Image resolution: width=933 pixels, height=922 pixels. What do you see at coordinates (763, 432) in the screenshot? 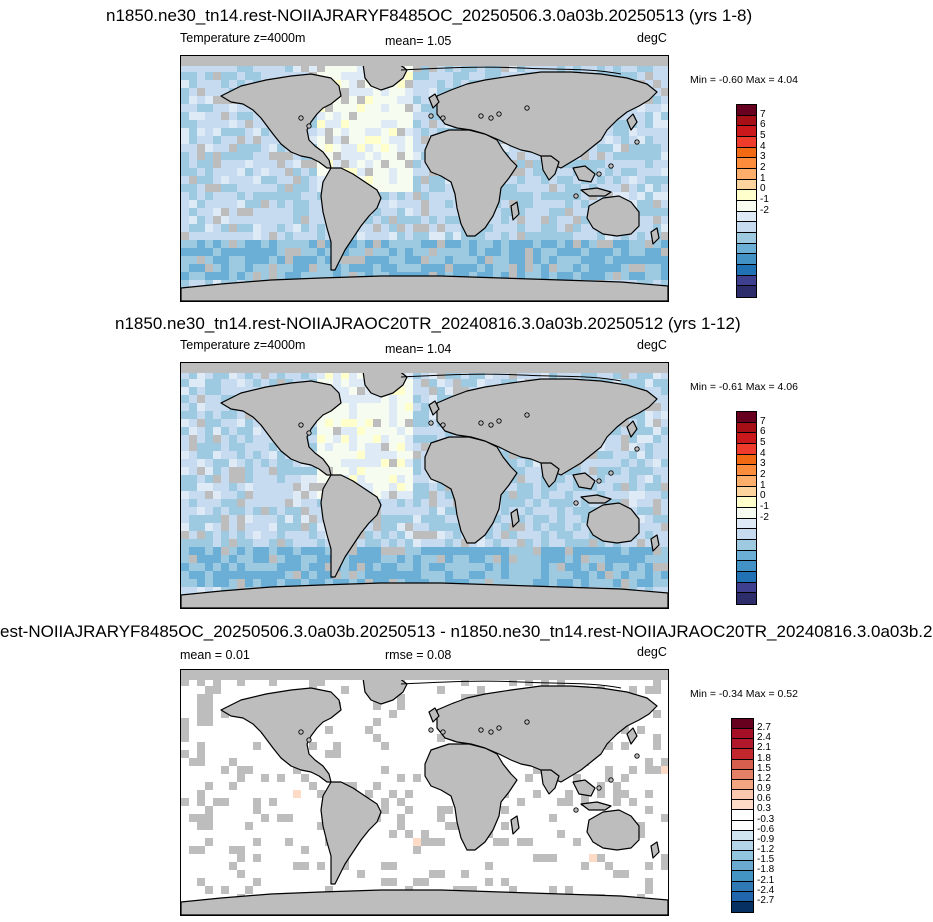
I see `colorbar-tick-label: 6` at bounding box center [763, 432].